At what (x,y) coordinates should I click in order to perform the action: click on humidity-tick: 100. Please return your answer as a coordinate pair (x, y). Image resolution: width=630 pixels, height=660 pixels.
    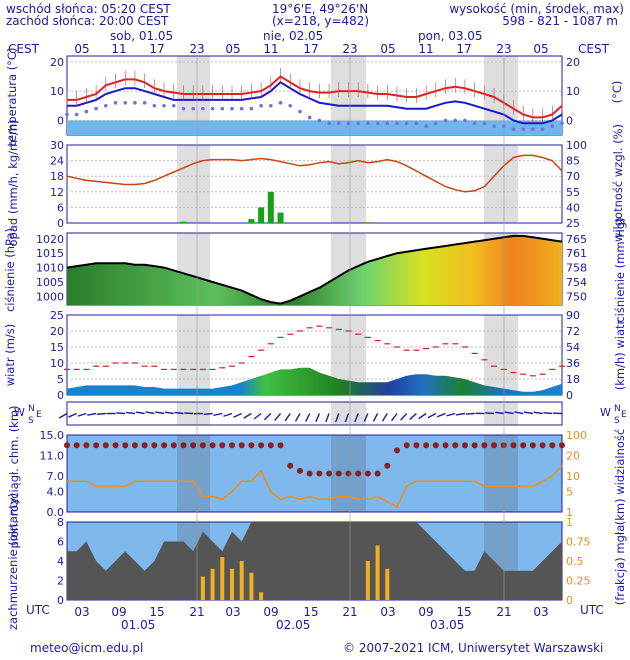
    Looking at the image, I should click on (576, 145).